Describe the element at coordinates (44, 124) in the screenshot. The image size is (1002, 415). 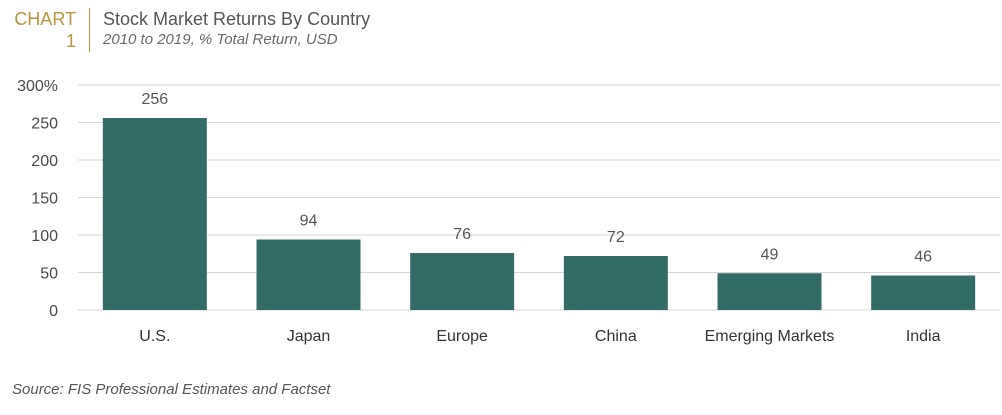
I see `y-tick-label: 250` at that location.